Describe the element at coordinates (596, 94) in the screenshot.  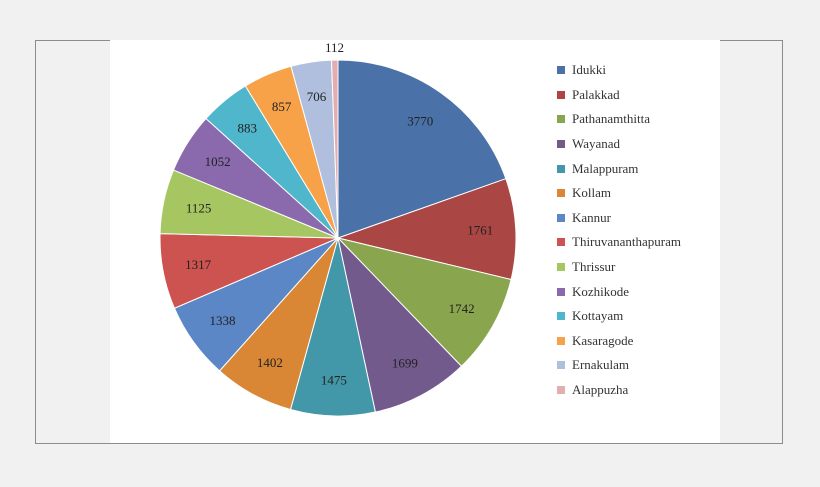
I see `legend-label: Palakkad` at that location.